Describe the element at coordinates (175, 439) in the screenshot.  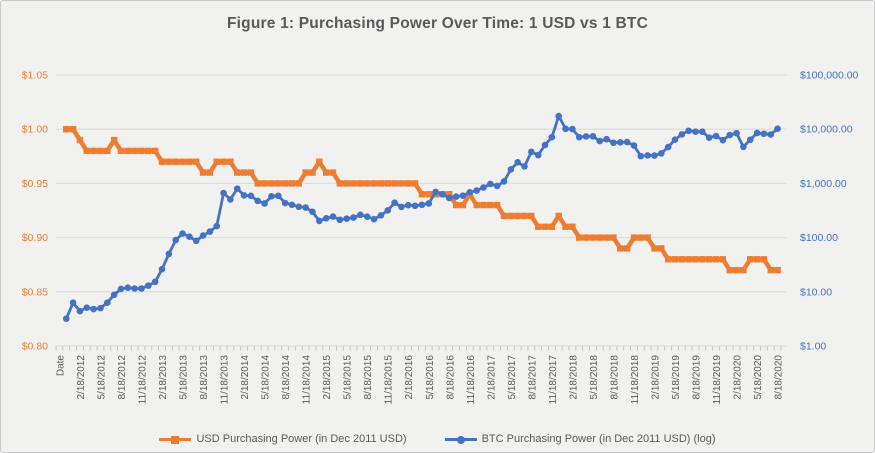
I see `usd-line-square-marker-icon` at that location.